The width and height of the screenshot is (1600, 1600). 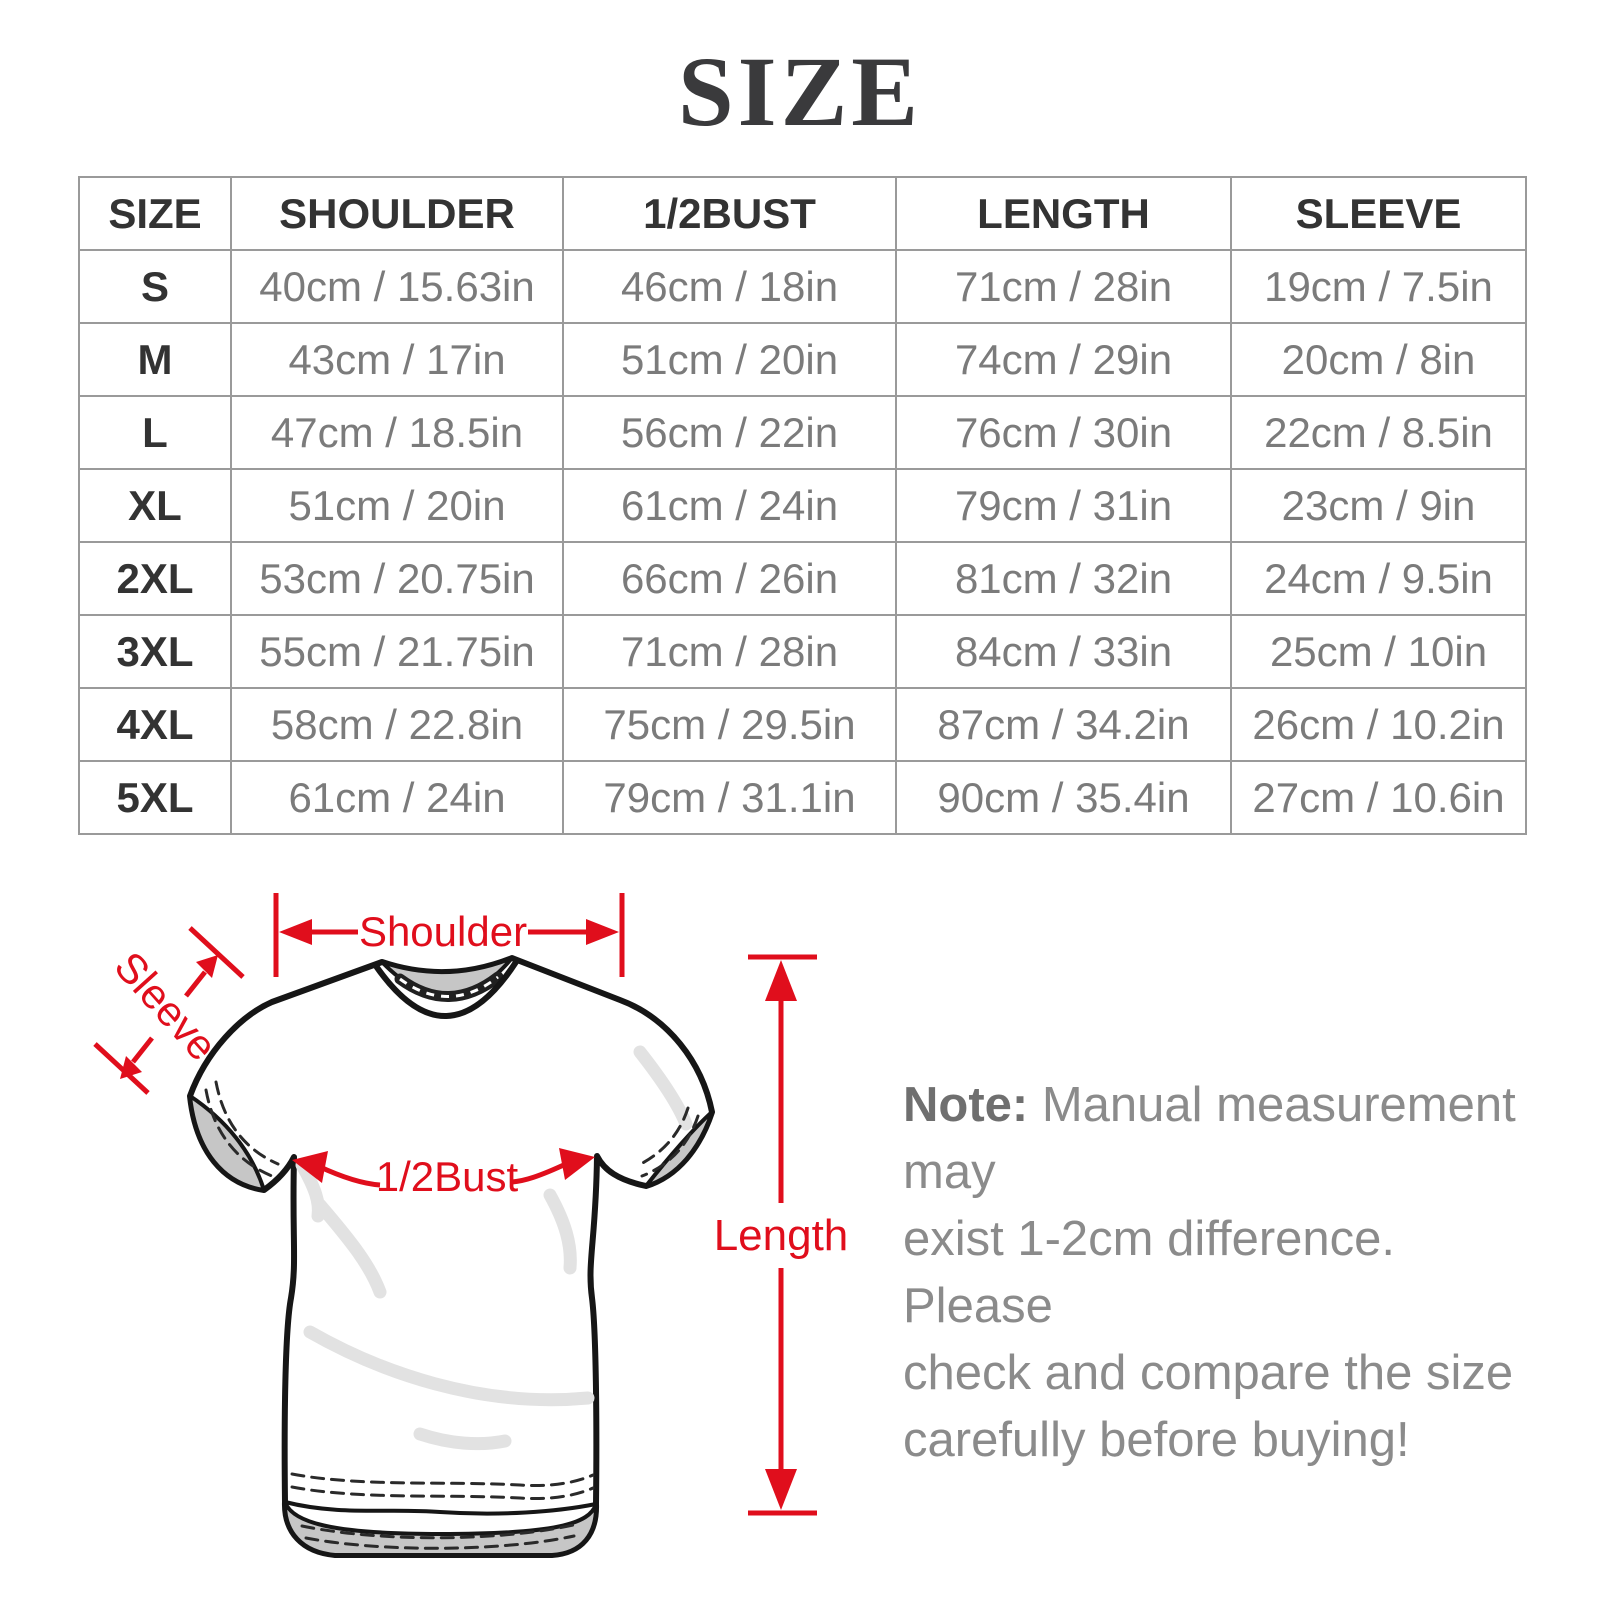 What do you see at coordinates (729, 578) in the screenshot?
I see `bust-cell: 66cm / 26in` at bounding box center [729, 578].